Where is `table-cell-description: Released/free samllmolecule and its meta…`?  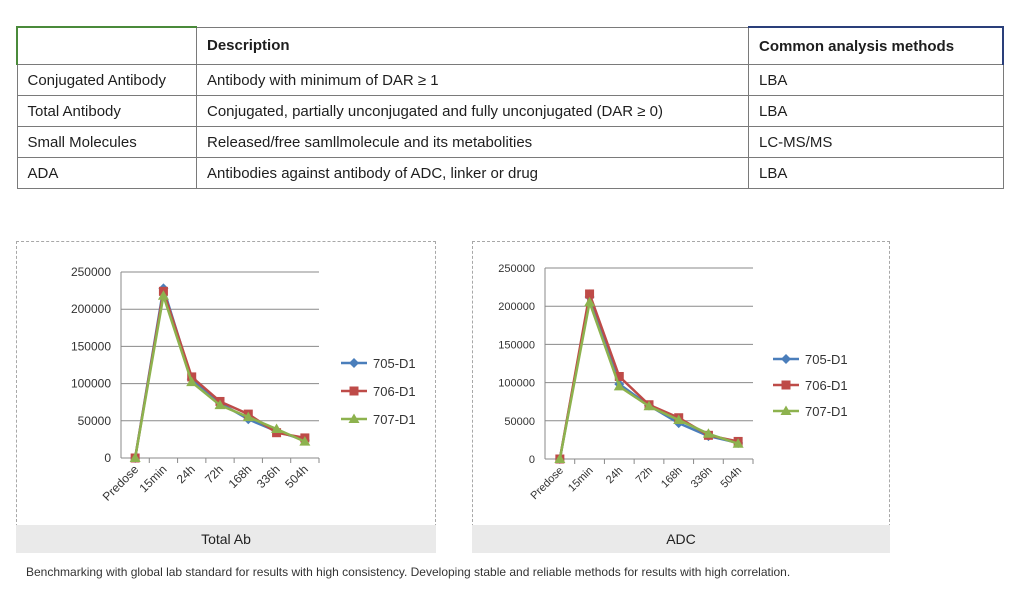
table-cell-description: Released/free samllmolecule and its meta… is located at coordinates (472, 142).